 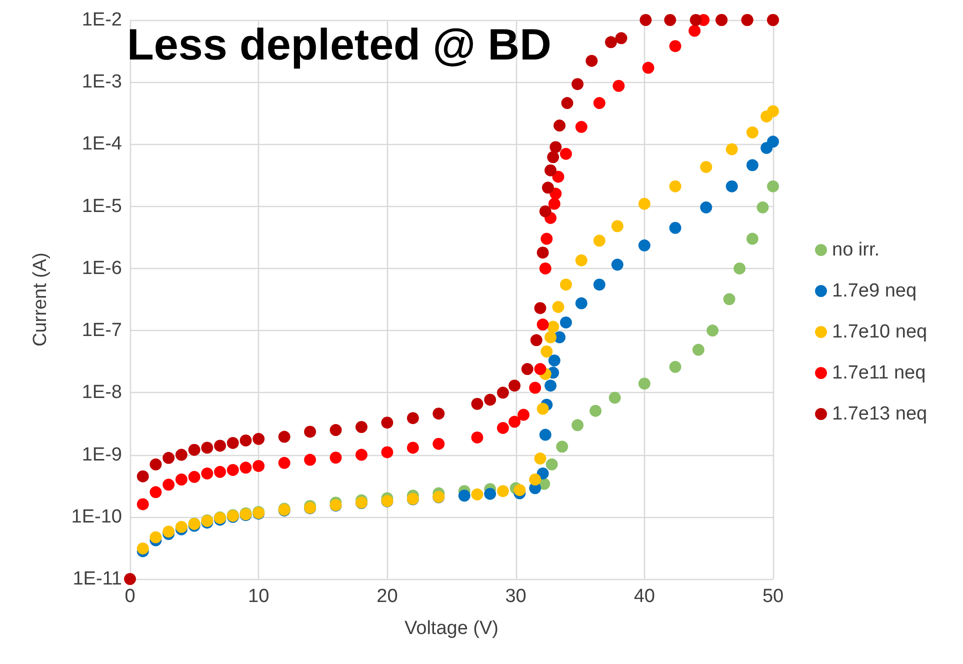 What do you see at coordinates (102, 331) in the screenshot?
I see `y-tick-label: 1E-7` at bounding box center [102, 331].